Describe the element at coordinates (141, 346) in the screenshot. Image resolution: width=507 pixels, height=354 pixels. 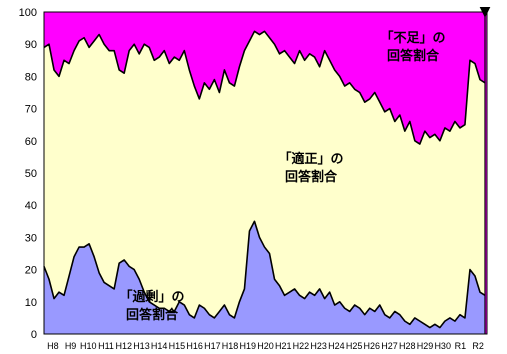
I see `x-tick-label: H13` at that location.